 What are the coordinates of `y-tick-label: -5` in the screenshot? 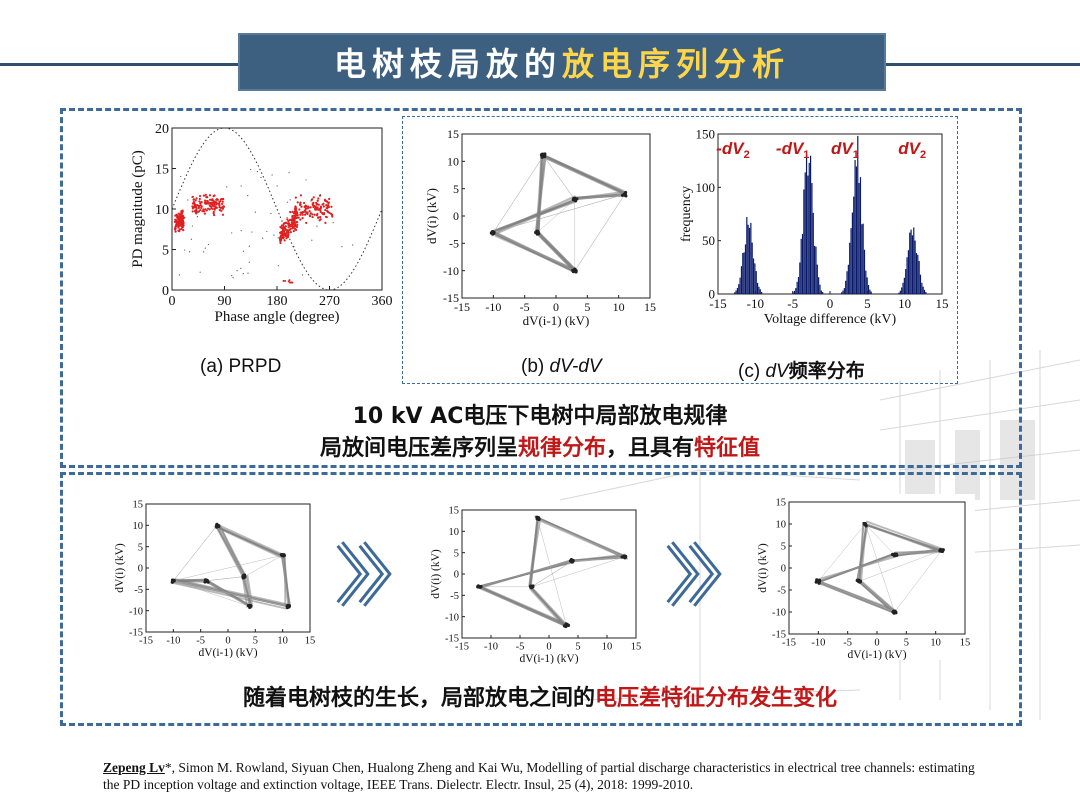 It's located at (781, 591).